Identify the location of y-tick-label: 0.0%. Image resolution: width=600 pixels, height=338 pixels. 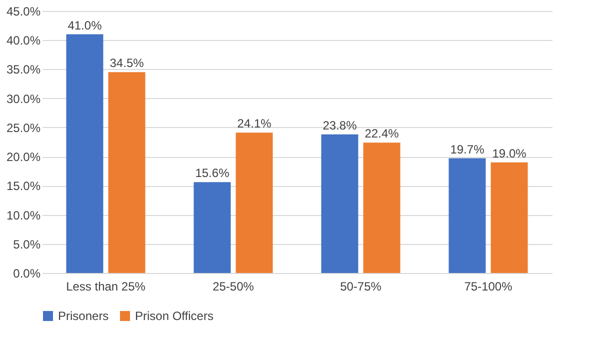
(27, 273).